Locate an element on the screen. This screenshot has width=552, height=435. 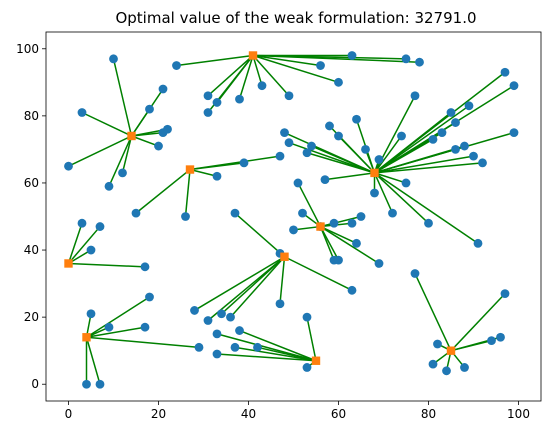
x-tick-label: 60 is located at coordinates (338, 414).